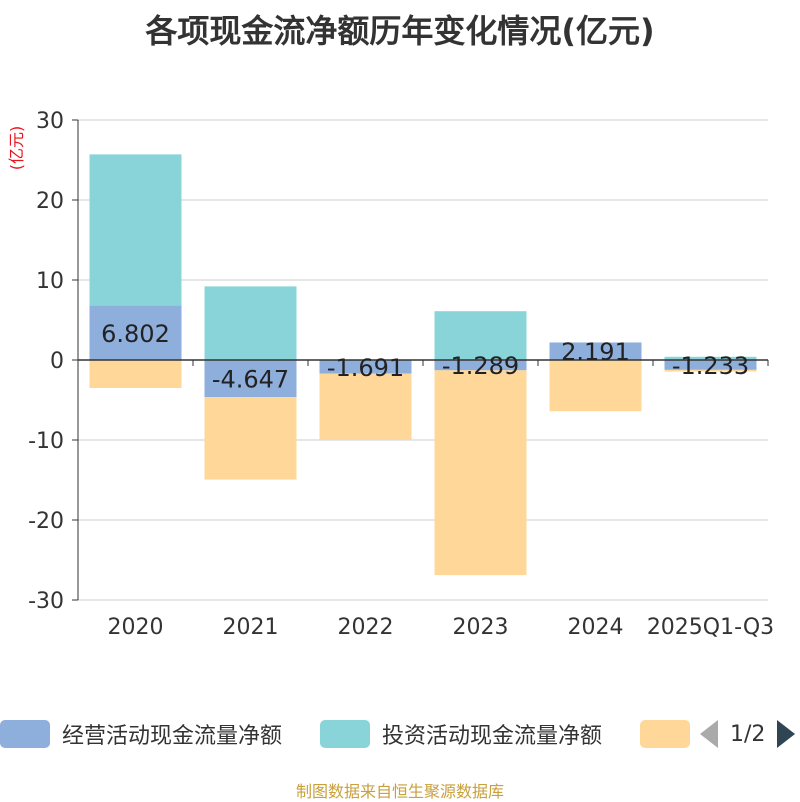  Describe the element at coordinates (50, 281) in the screenshot. I see `y-tick-label: 10` at that location.